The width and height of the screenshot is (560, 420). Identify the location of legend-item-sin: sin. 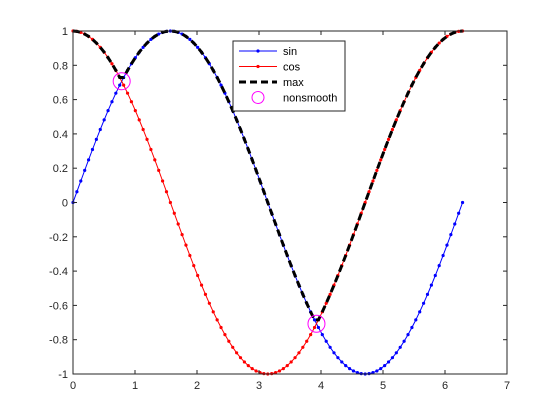
(268, 52).